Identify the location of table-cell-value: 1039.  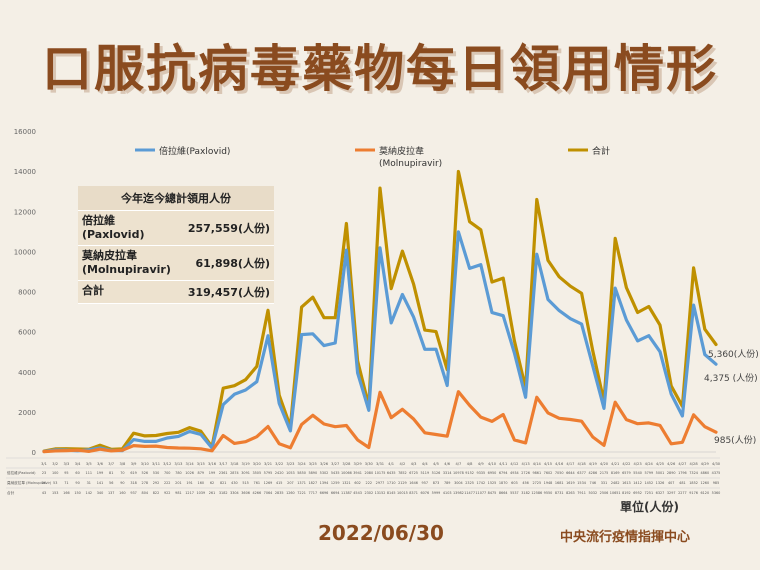
(200, 493).